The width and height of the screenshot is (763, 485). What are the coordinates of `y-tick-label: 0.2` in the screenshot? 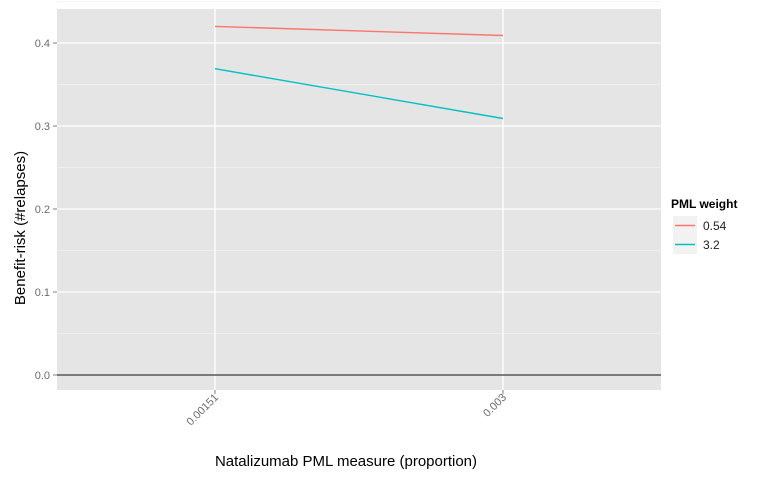 It's located at (42, 210).